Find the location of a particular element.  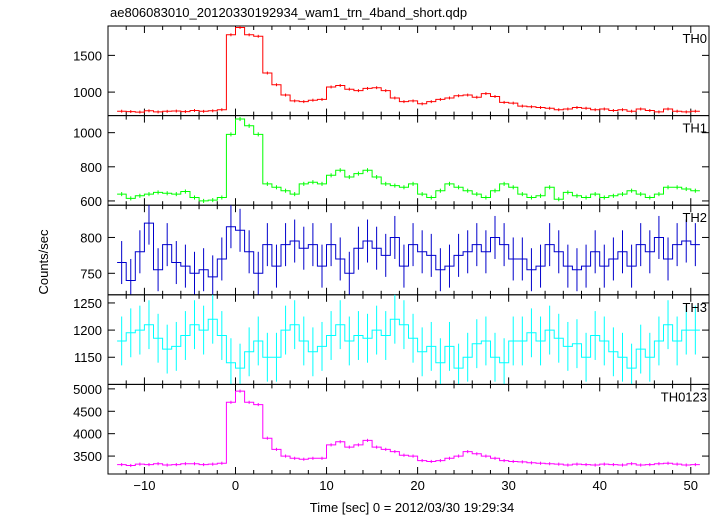

x-tick-label: 20 is located at coordinates (417, 485).